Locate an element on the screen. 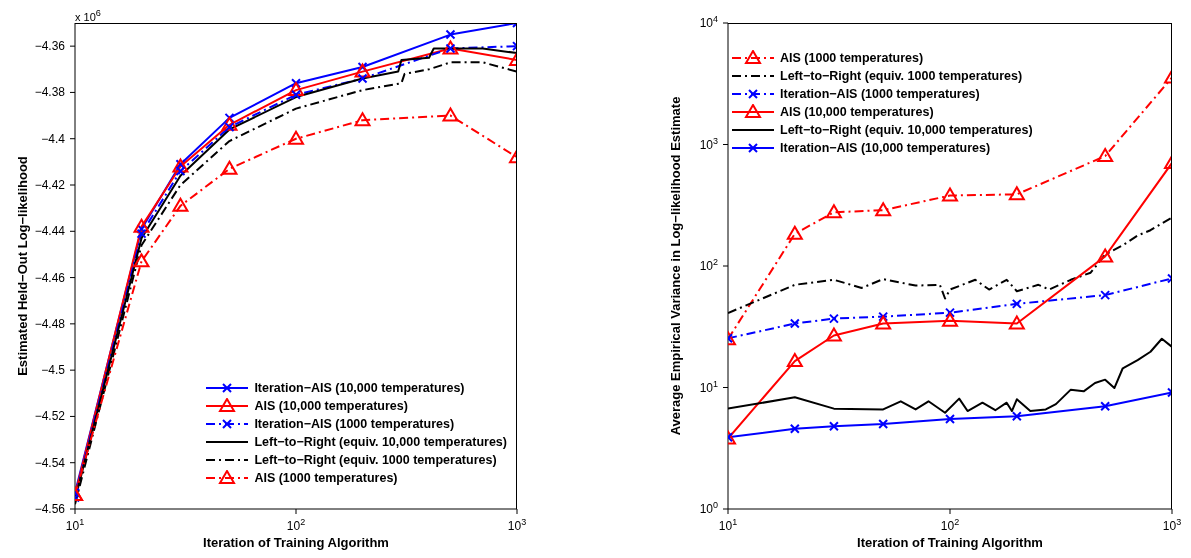 Image resolution: width=1191 pixels, height=558 pixels. text: x 10$^{6}$ is located at coordinates (88, 15).